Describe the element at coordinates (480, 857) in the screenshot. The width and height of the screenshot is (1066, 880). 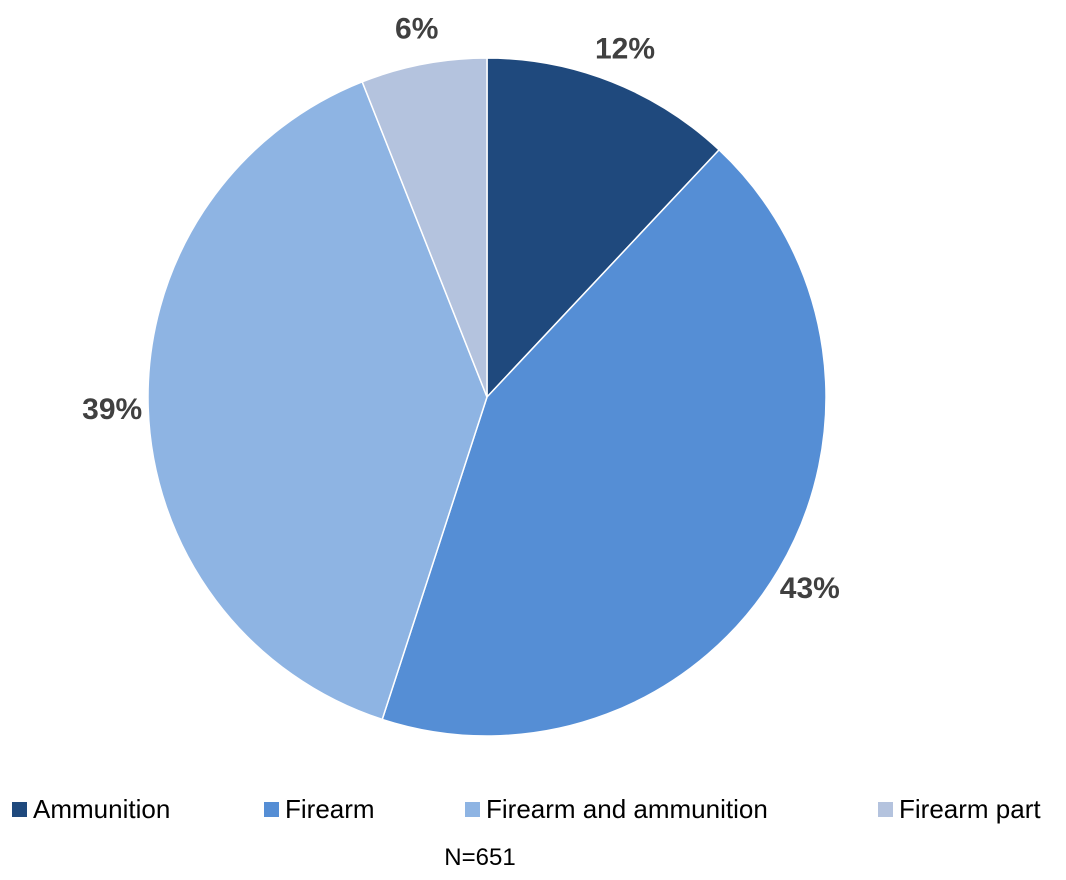
I see `sample-size-note: N=651` at that location.